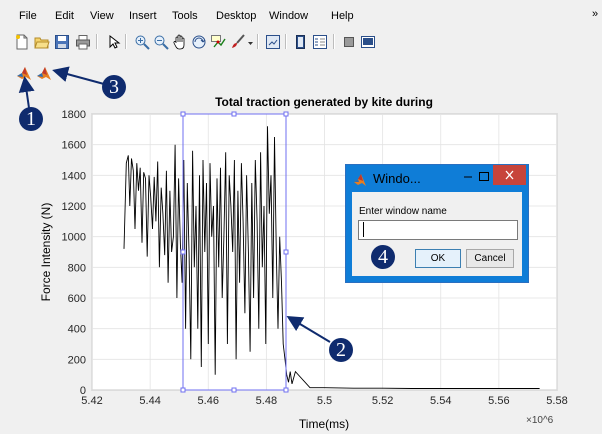 The height and width of the screenshot is (434, 602). What do you see at coordinates (74, 238) in the screenshot?
I see `y-tick-label: 1000` at bounding box center [74, 238].